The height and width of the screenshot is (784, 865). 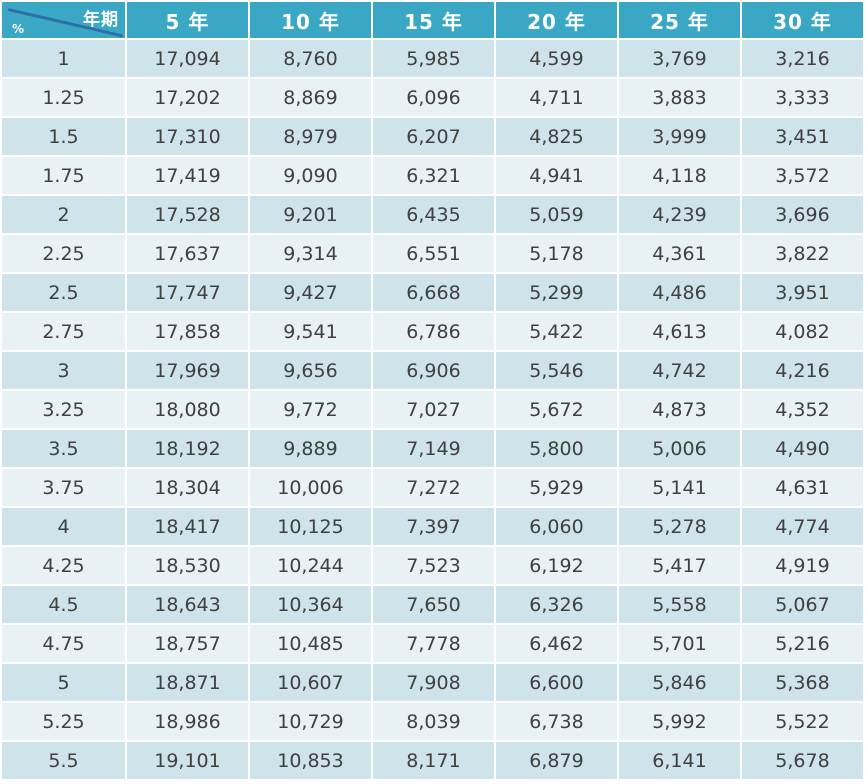 I want to click on payment-cell: 4,742, so click(x=679, y=370).